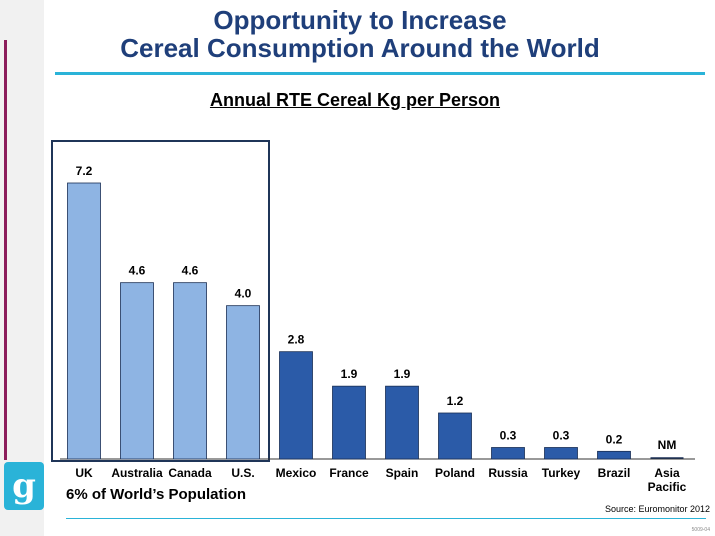 This screenshot has width=715, height=536. What do you see at coordinates (296, 405) in the screenshot?
I see `bar-mexico` at bounding box center [296, 405].